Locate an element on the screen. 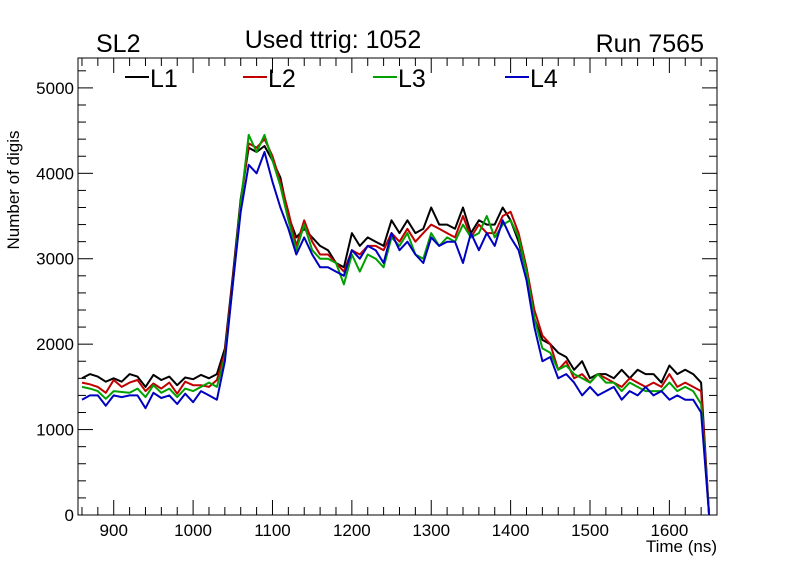 This screenshot has height=572, width=796. y-tick-label: 1000 is located at coordinates (55, 430).